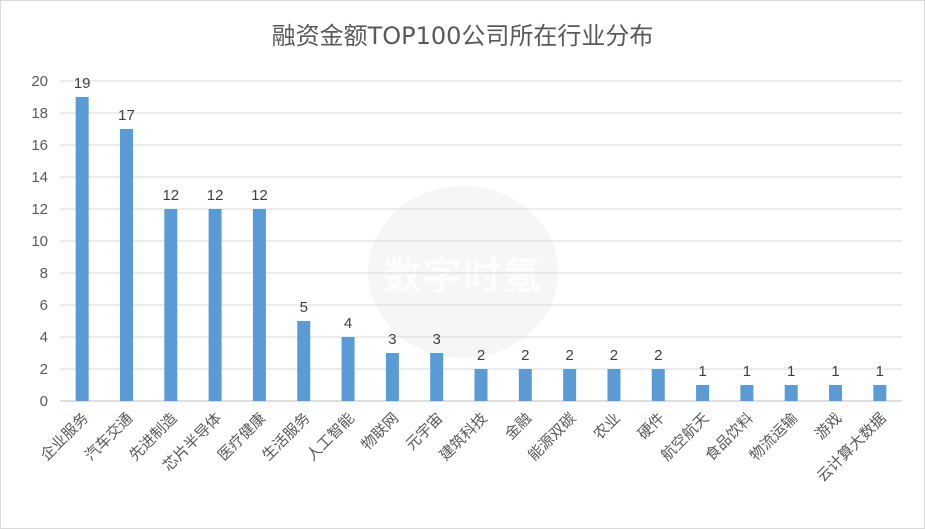  Describe the element at coordinates (39, 241) in the screenshot. I see `y-tick-label: 10` at that location.